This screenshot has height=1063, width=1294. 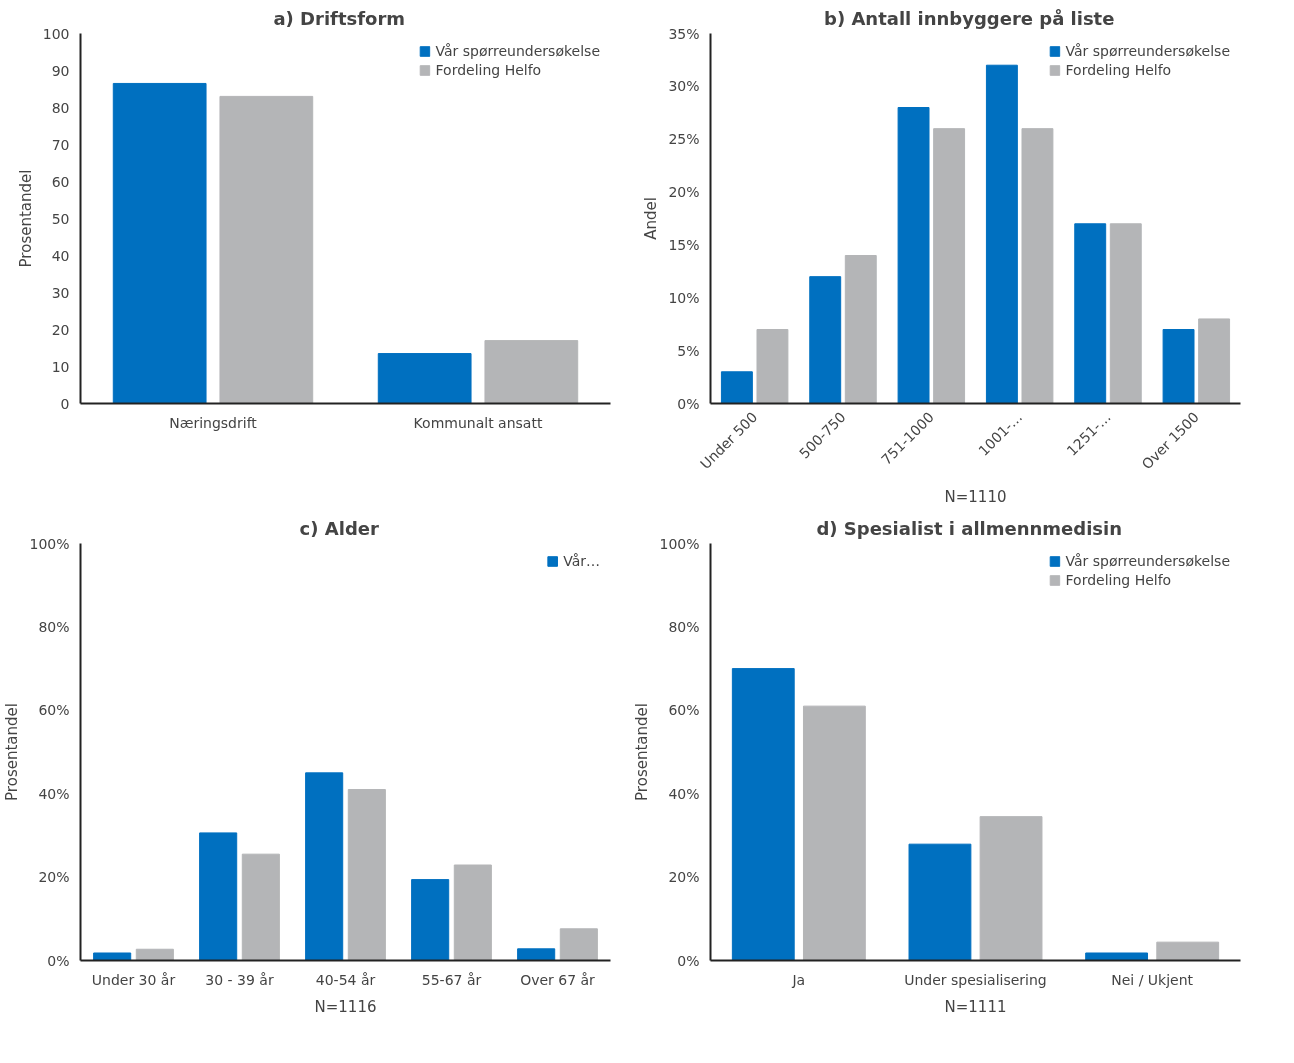 I want to click on x-tick-label: 40-54 år, so click(x=345, y=979).